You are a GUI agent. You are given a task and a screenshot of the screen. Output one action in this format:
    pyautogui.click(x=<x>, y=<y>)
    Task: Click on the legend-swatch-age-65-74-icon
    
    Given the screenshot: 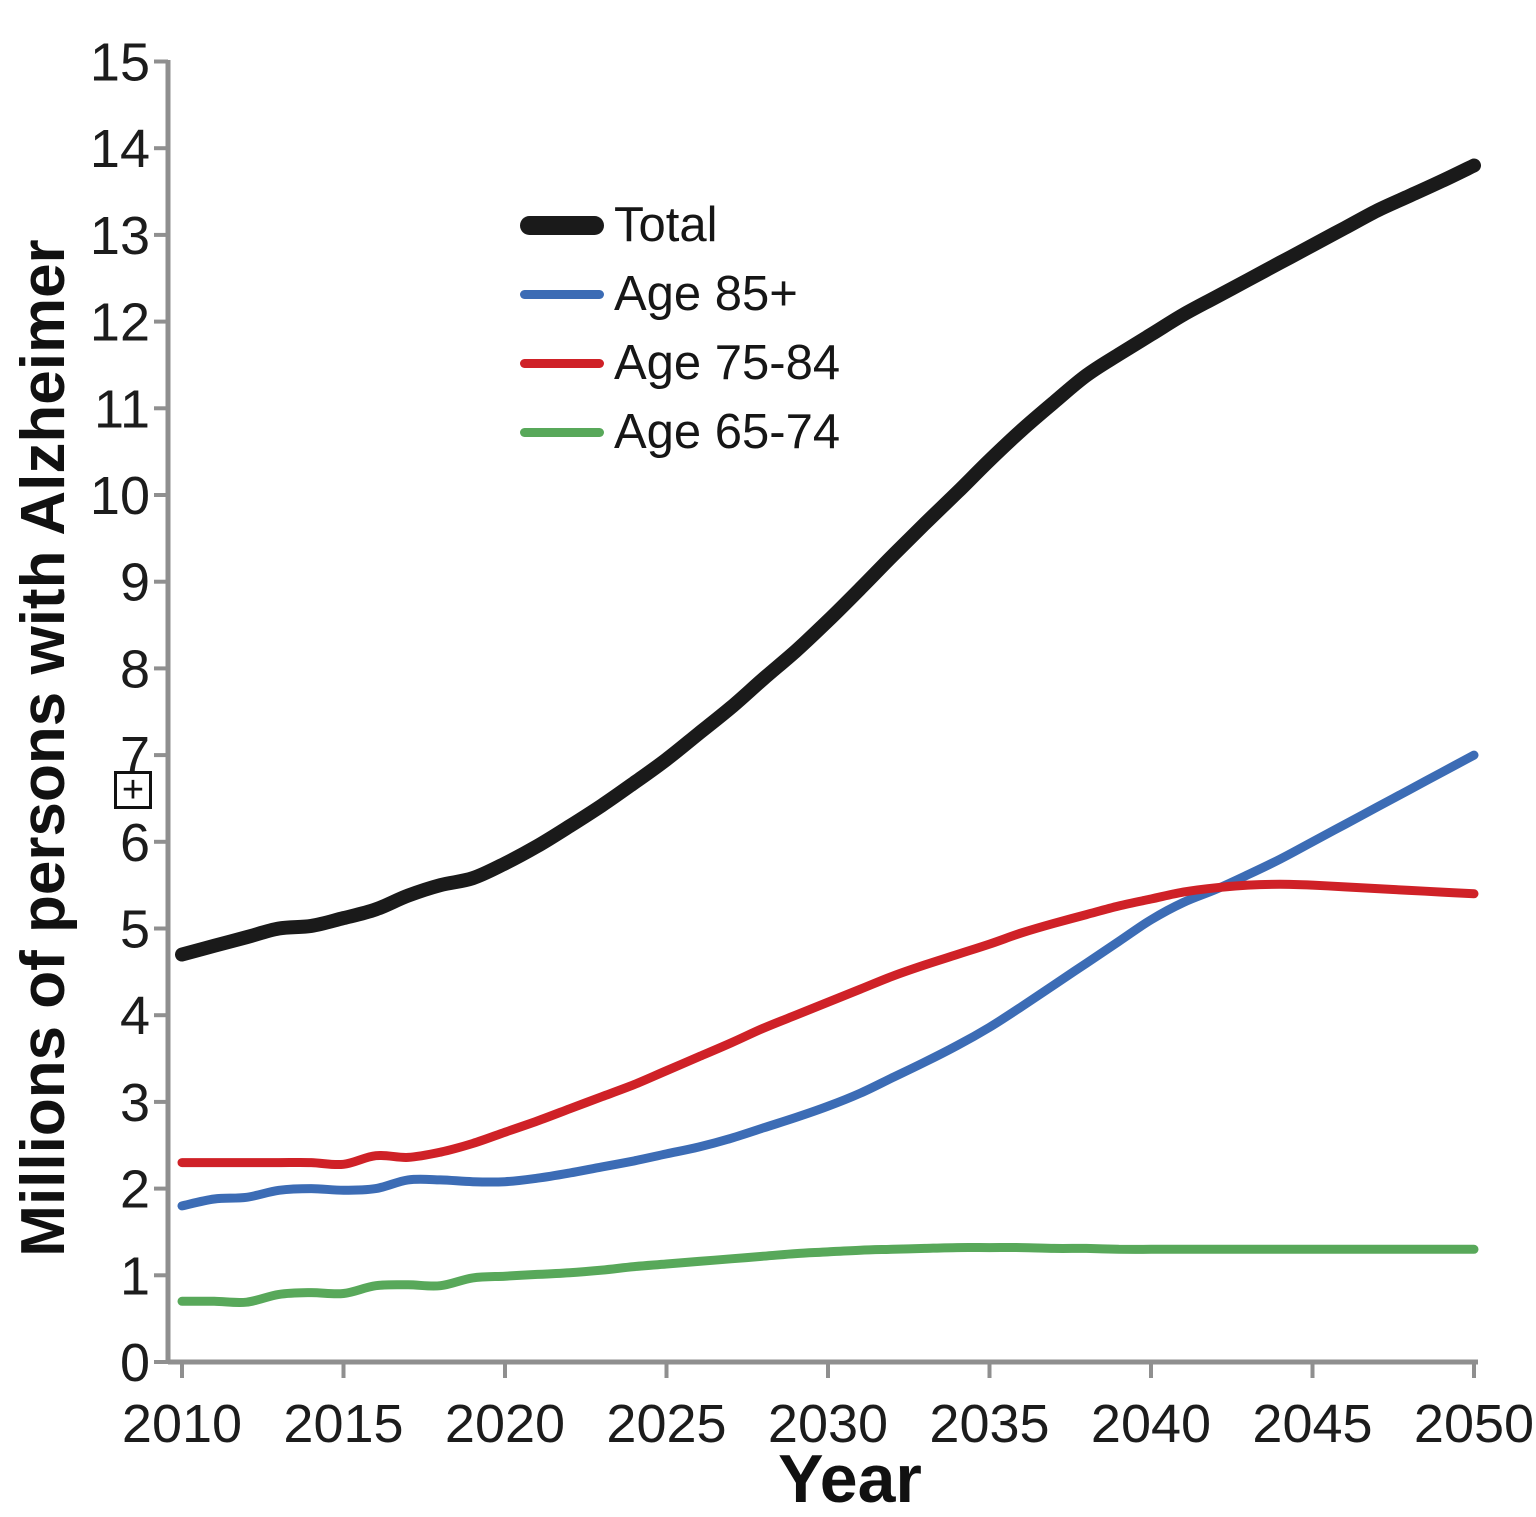 What is the action you would take?
    pyautogui.click(x=562, y=432)
    